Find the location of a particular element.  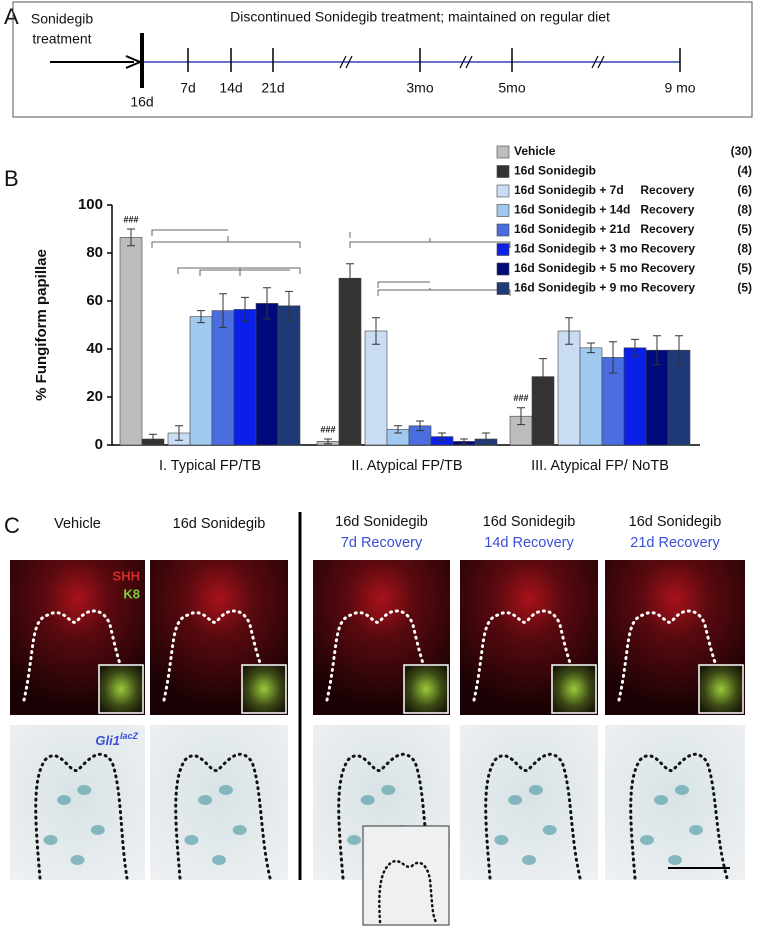

column-title: 21d Recovery is located at coordinates (675, 543).